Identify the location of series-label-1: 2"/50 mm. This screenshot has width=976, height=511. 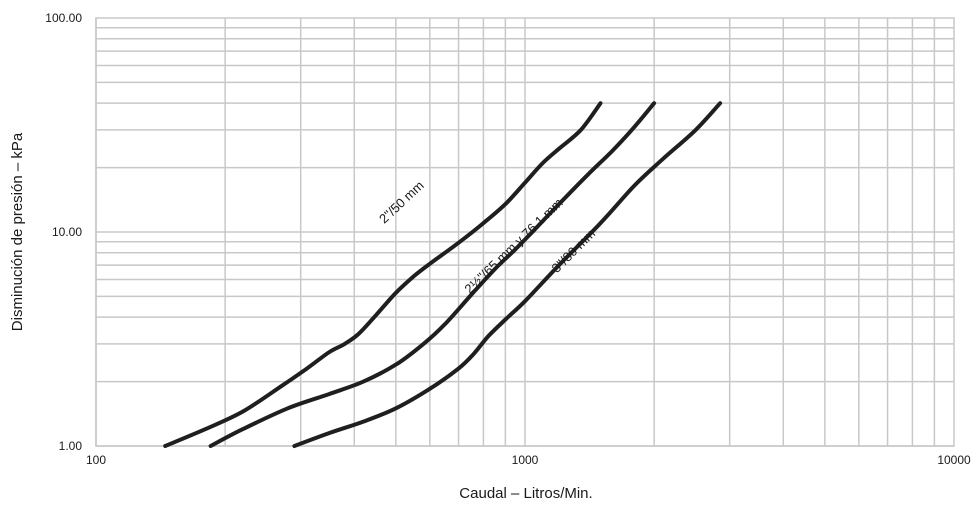
(401, 202).